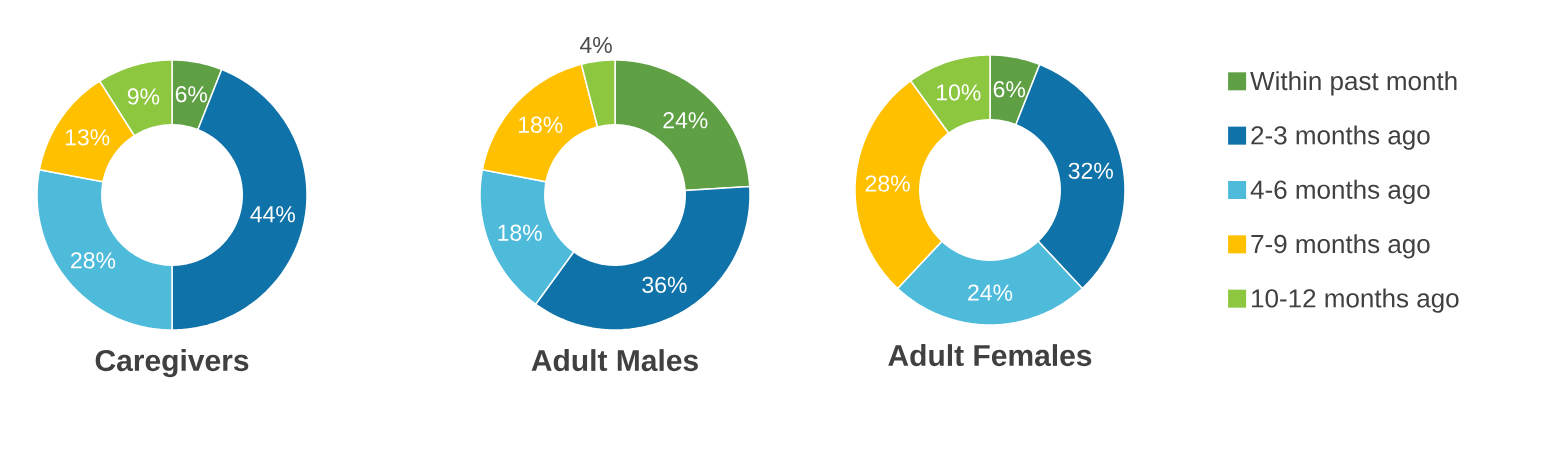 The height and width of the screenshot is (450, 1543). What do you see at coordinates (1340, 137) in the screenshot?
I see `legend-label: 2-3 months ago` at bounding box center [1340, 137].